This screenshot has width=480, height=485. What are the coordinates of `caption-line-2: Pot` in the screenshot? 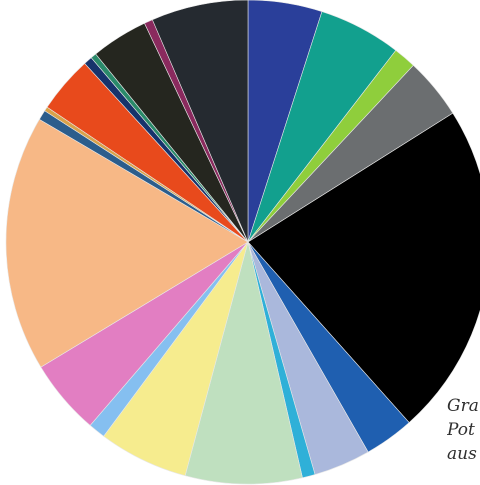 It's located at (463, 430).